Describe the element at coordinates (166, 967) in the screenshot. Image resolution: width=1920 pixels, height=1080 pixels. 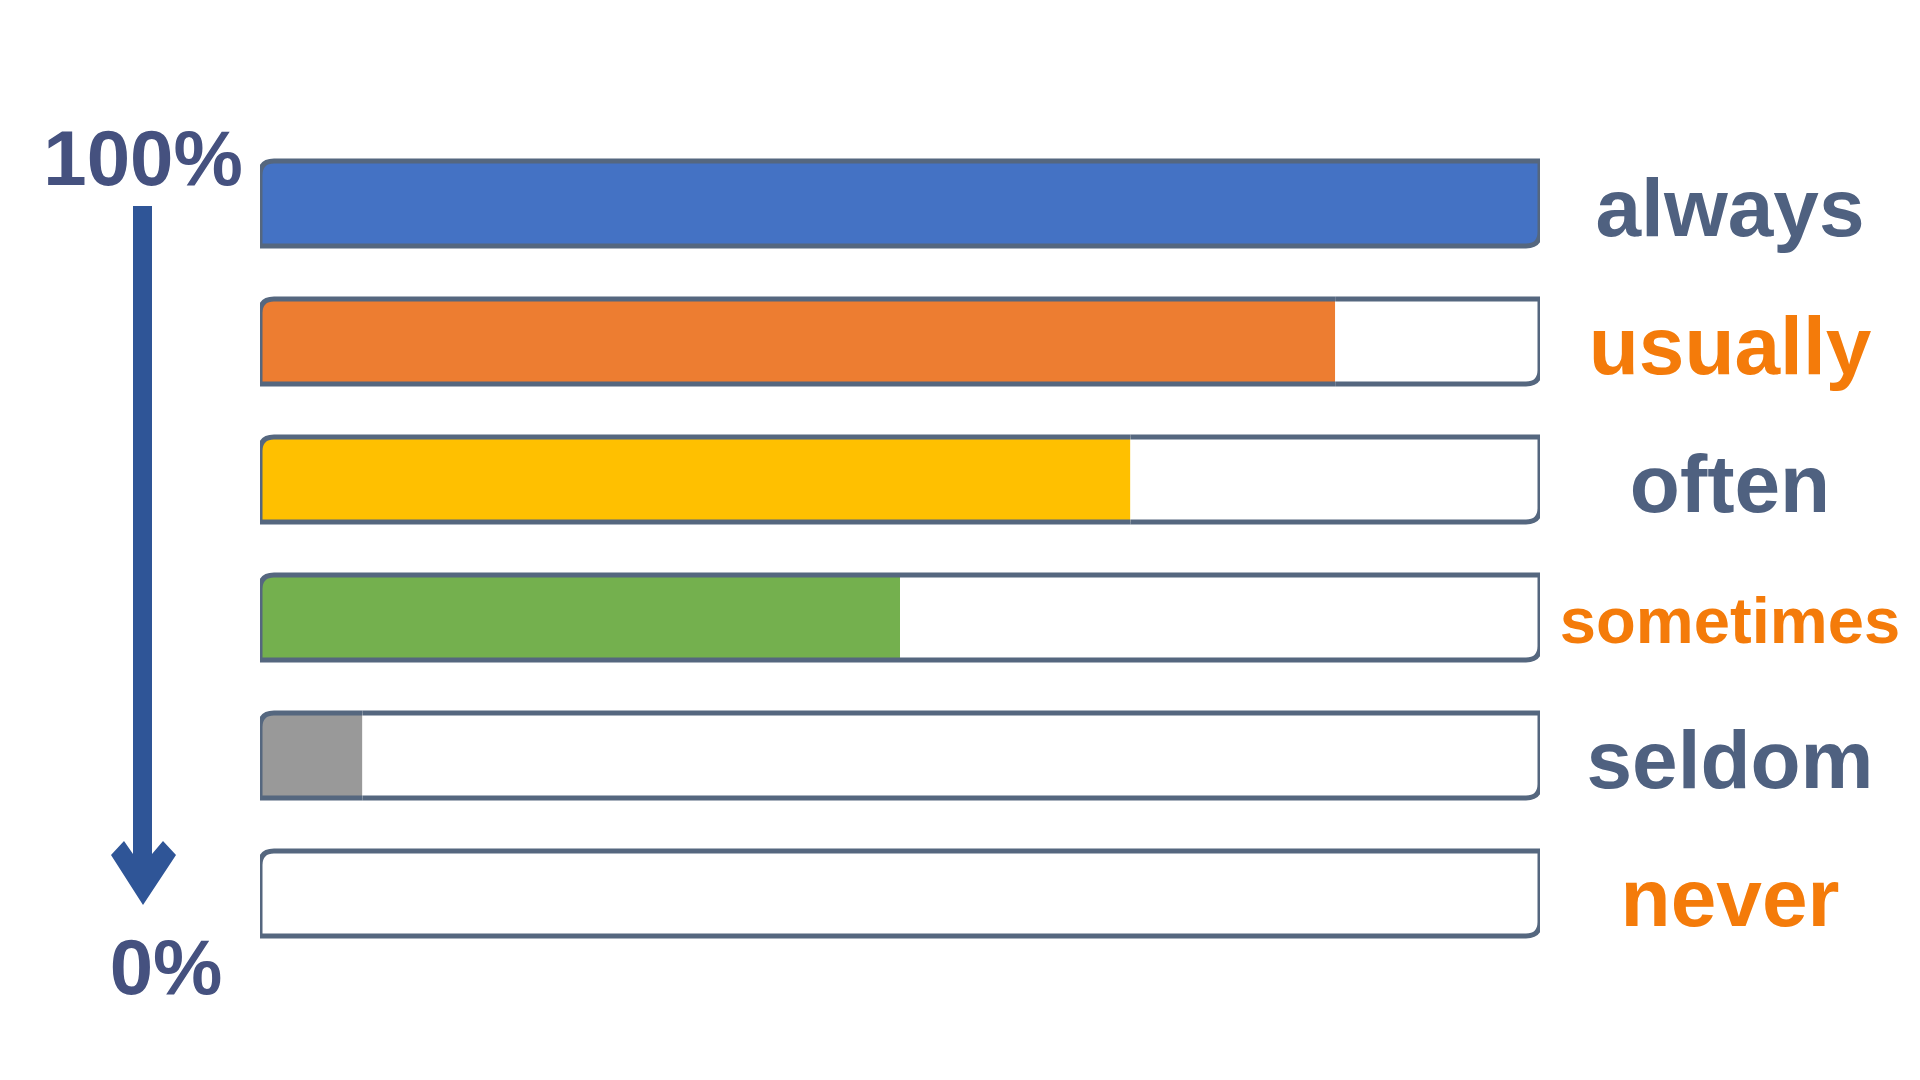
I see `text: 0%` at that location.